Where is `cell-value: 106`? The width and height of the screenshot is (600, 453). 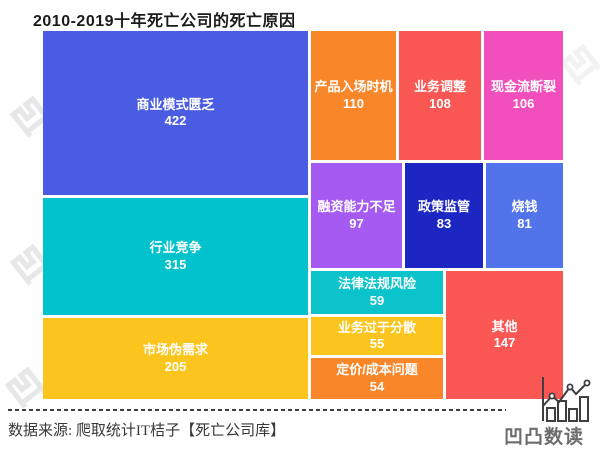
cell-value: 106 is located at coordinates (523, 103).